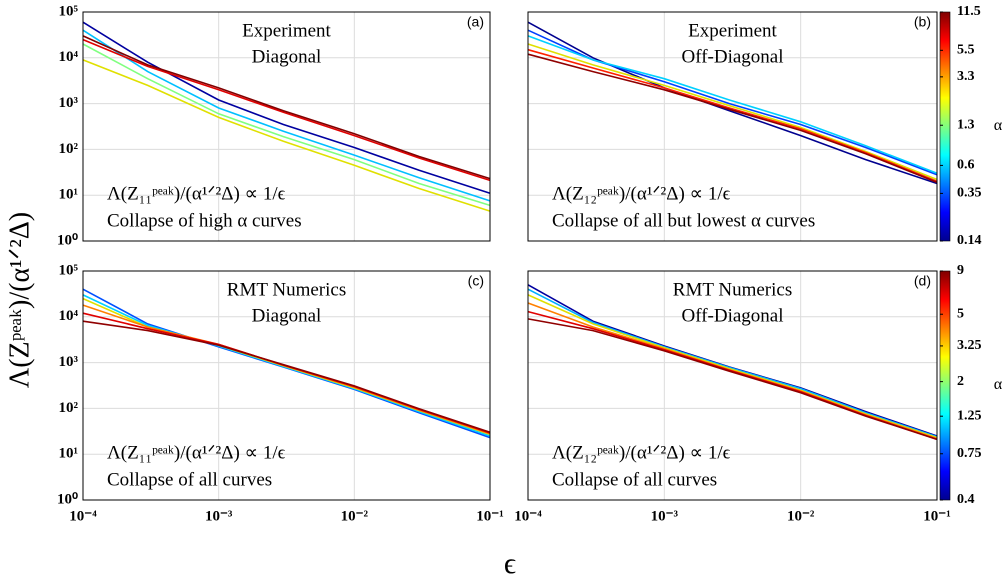 The height and width of the screenshot is (586, 1008). Describe the element at coordinates (969, 240) in the screenshot. I see `colorbar-tick-label: 0.14` at that location.